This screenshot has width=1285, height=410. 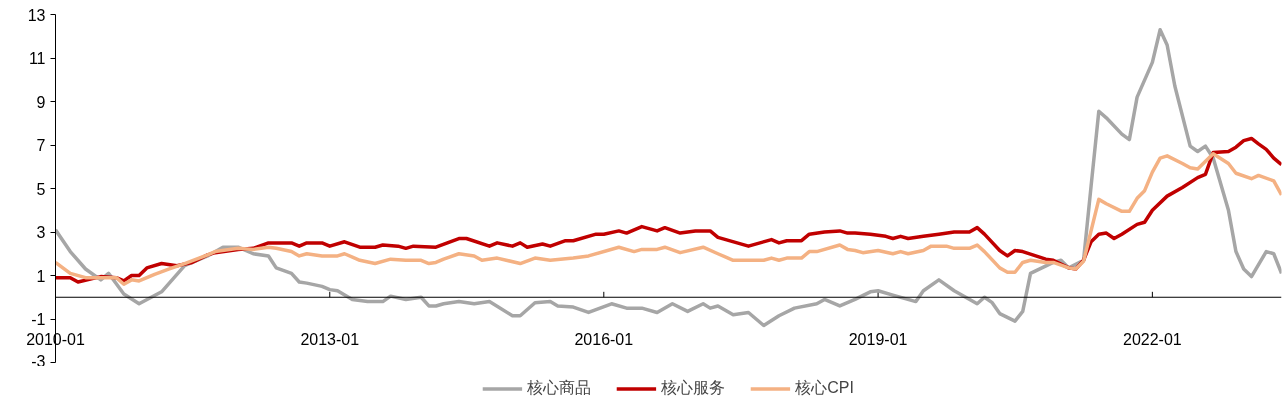 I want to click on y-tick-label: 9, so click(x=41, y=102).